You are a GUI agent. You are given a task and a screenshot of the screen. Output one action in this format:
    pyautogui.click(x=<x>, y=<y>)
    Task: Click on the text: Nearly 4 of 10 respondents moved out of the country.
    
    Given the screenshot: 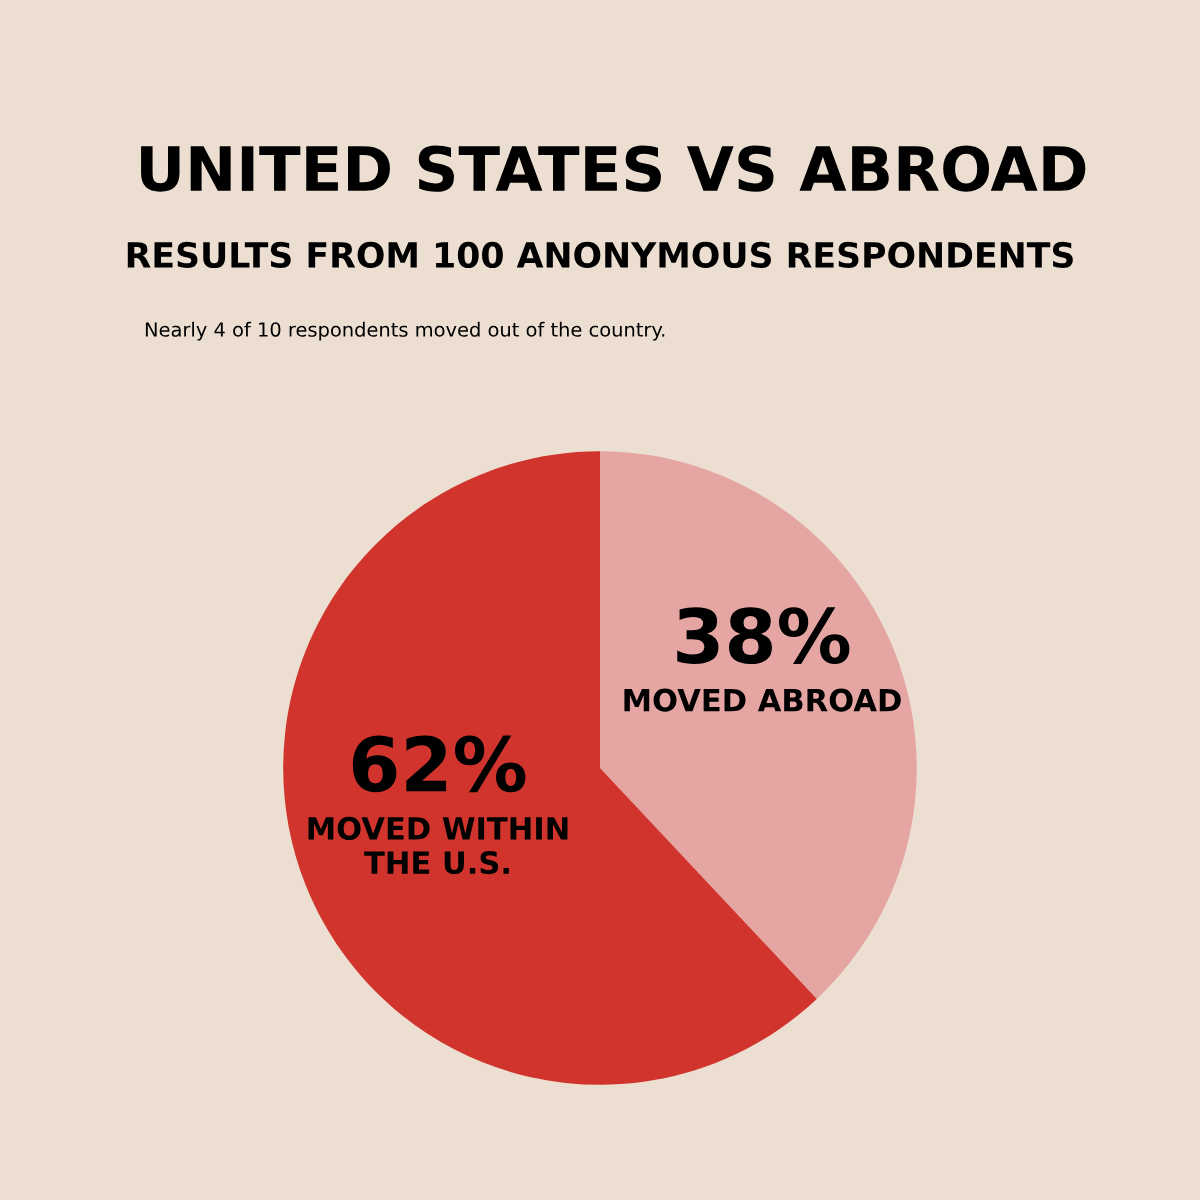 What is the action you would take?
    pyautogui.click(x=405, y=331)
    